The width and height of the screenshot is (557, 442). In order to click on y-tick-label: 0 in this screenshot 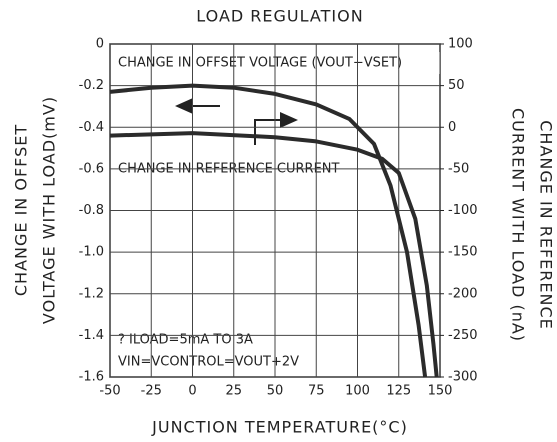, I will do `click(100, 44)`.